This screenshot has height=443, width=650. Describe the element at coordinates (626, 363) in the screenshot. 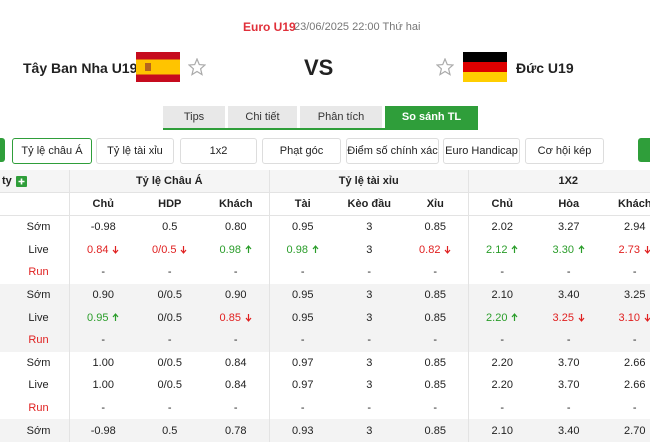

I see `odds-cell: 2.66` at that location.